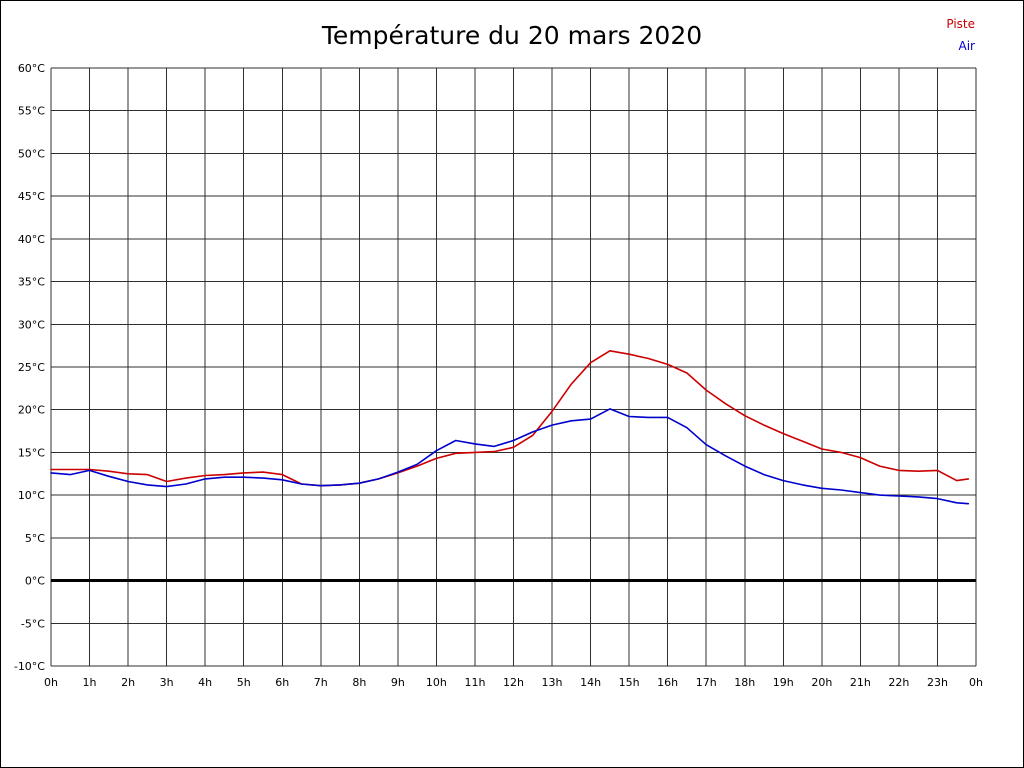 This screenshot has width=1024, height=768. I want to click on svg-text: 10°C, so click(31, 495).